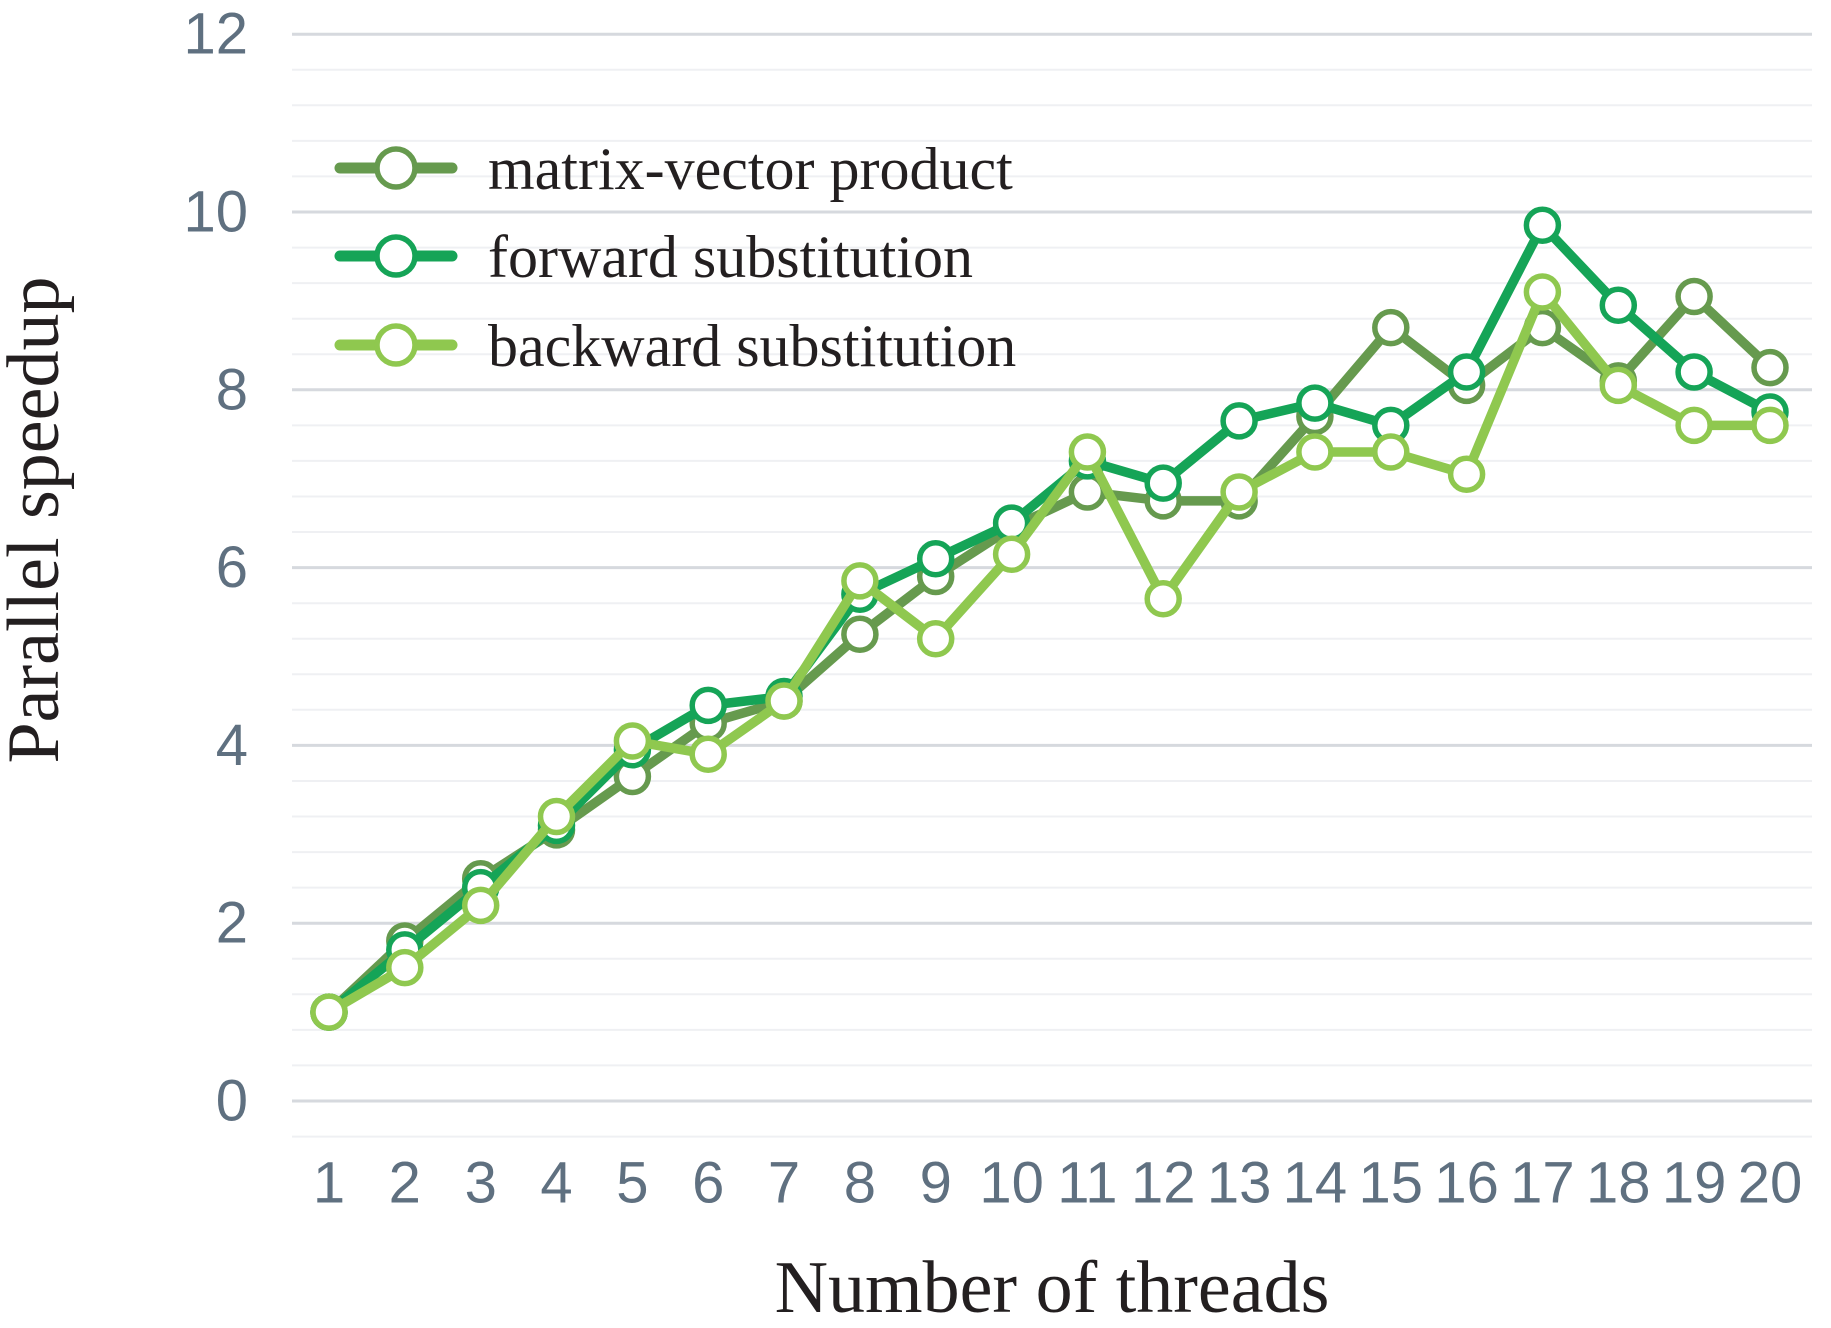 This screenshot has height=1328, width=1831. Describe the element at coordinates (1618, 1183) in the screenshot. I see `x-tick-label: 18` at that location.